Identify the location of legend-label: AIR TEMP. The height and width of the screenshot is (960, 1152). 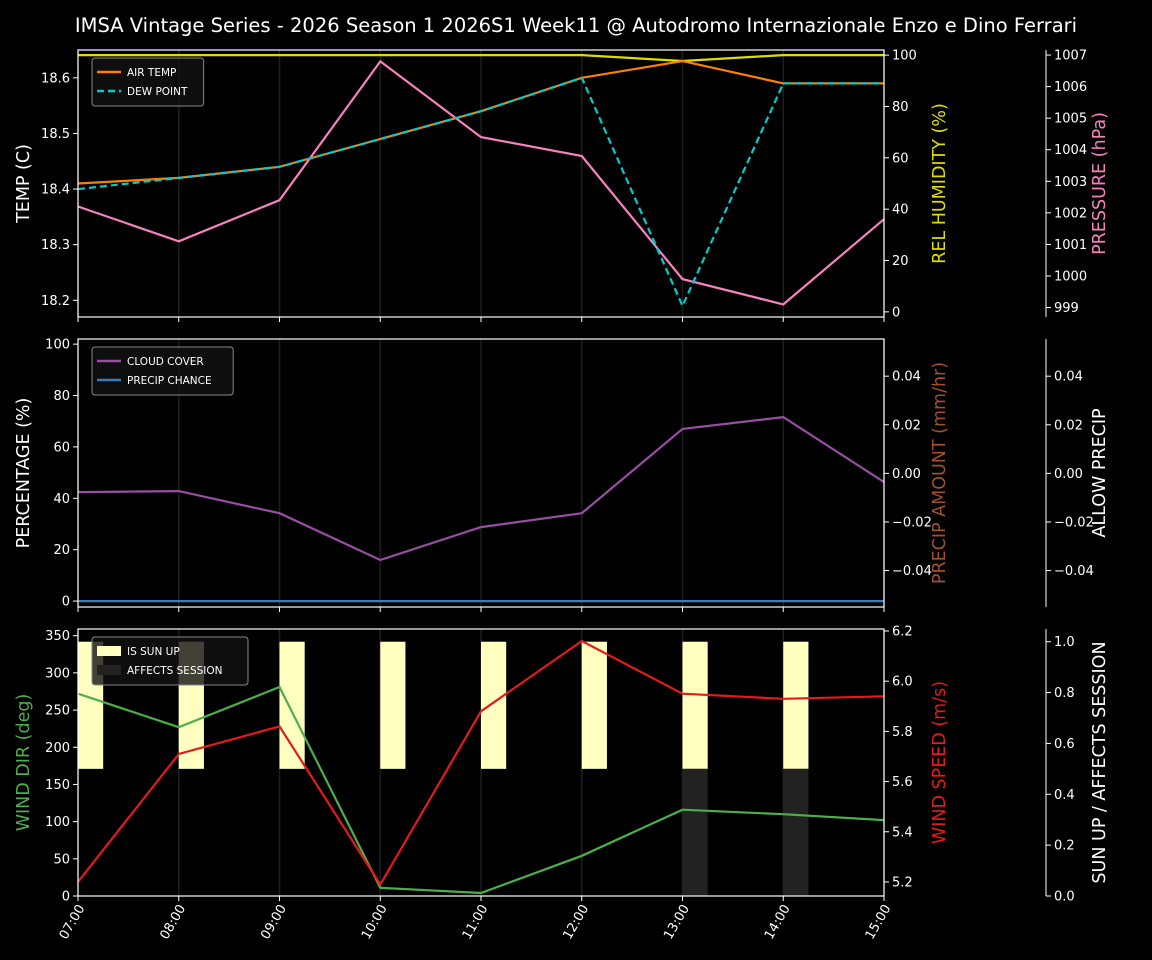
(151, 73).